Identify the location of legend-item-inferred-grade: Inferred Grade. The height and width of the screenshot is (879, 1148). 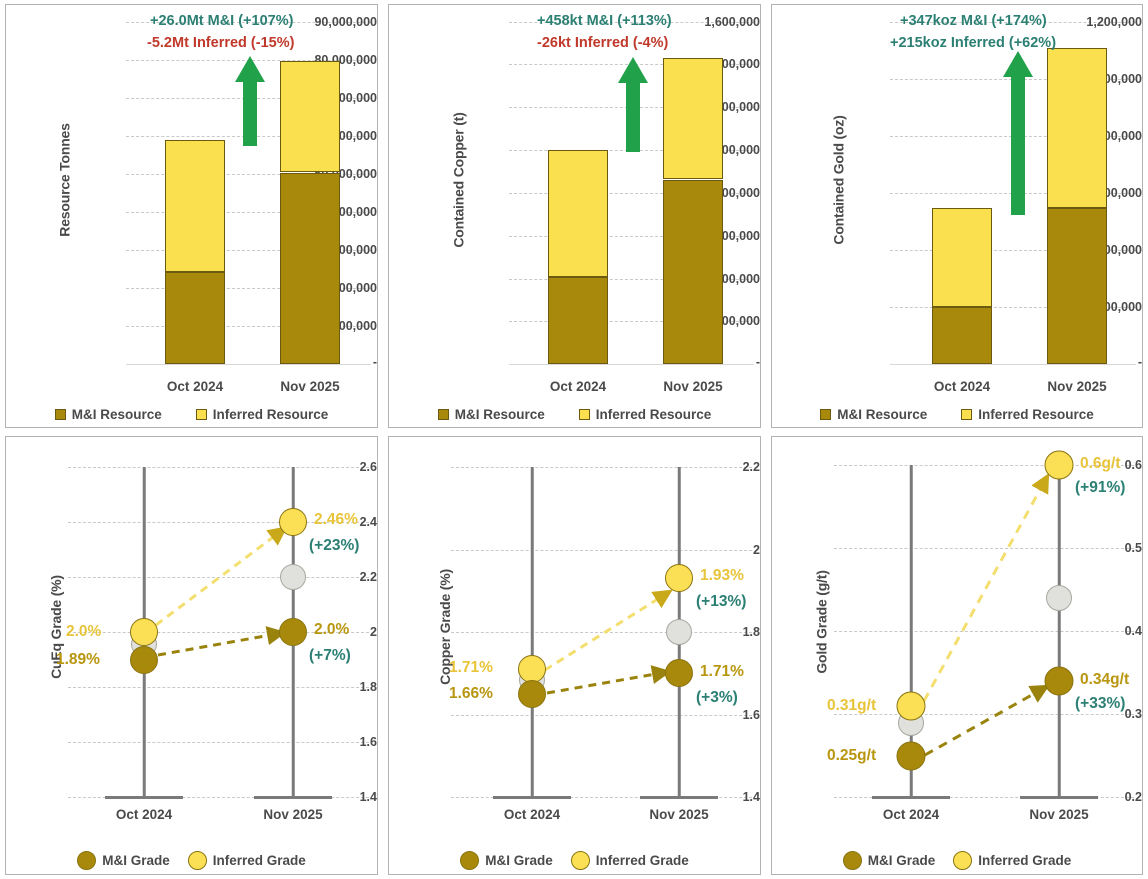
(629, 860).